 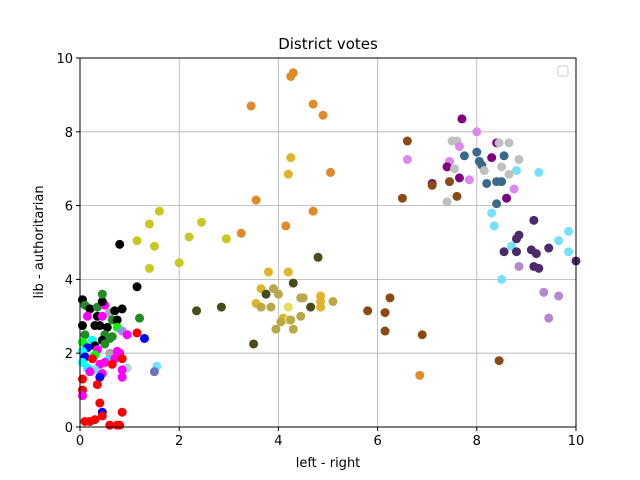 I want to click on x-tick-label: 6, so click(x=377, y=441).